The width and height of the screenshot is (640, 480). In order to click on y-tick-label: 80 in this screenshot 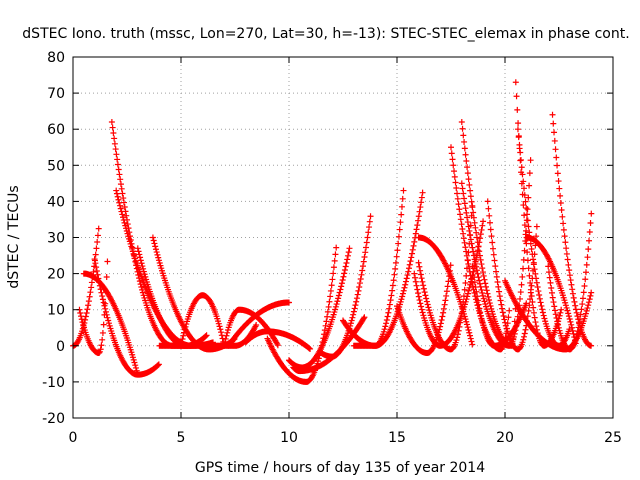, I will do `click(56, 58)`.